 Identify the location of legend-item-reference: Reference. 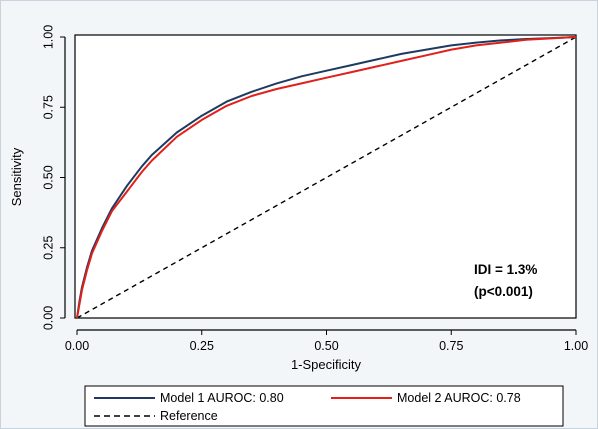
(156, 416).